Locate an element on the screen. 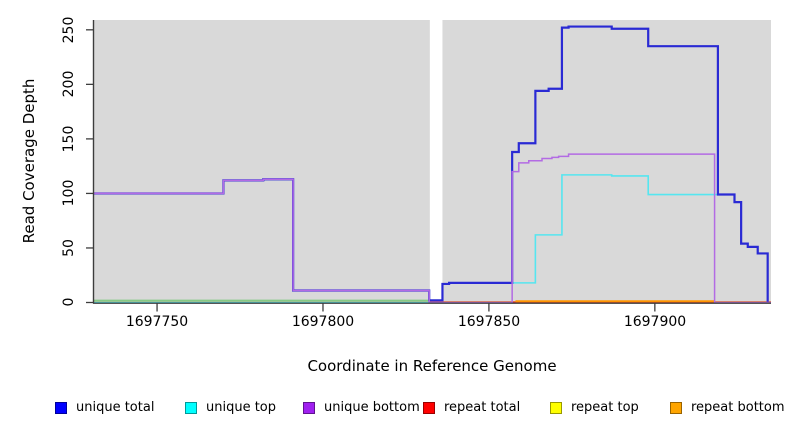  x-tick-label: 1697750 is located at coordinates (157, 322).